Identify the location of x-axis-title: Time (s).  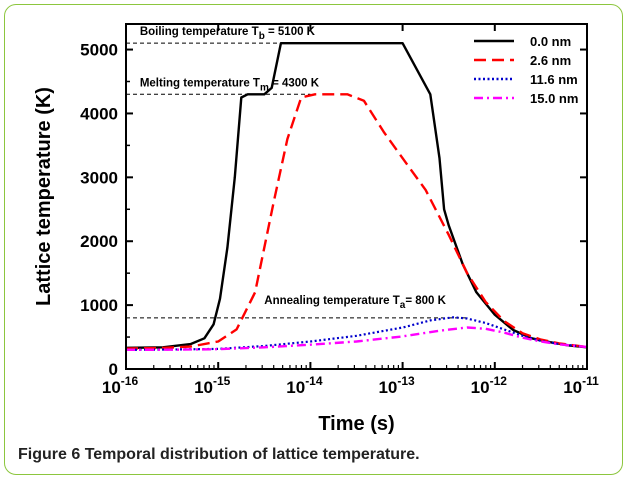
(356, 424).